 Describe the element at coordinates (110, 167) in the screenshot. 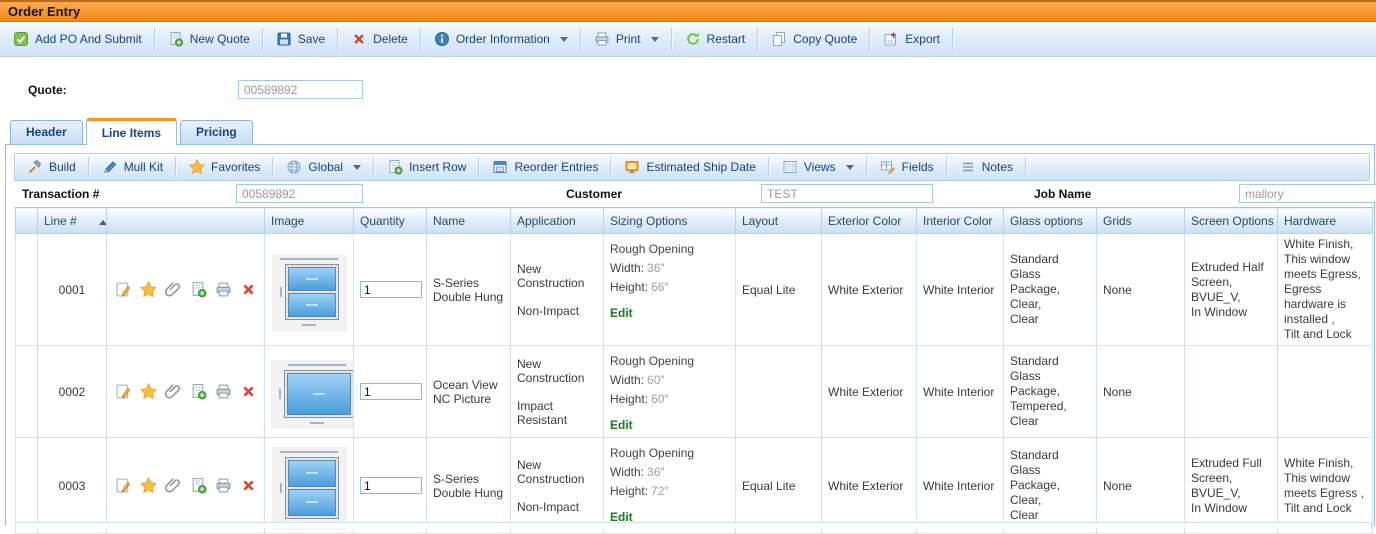

I see `mull-pencil-icon` at that location.